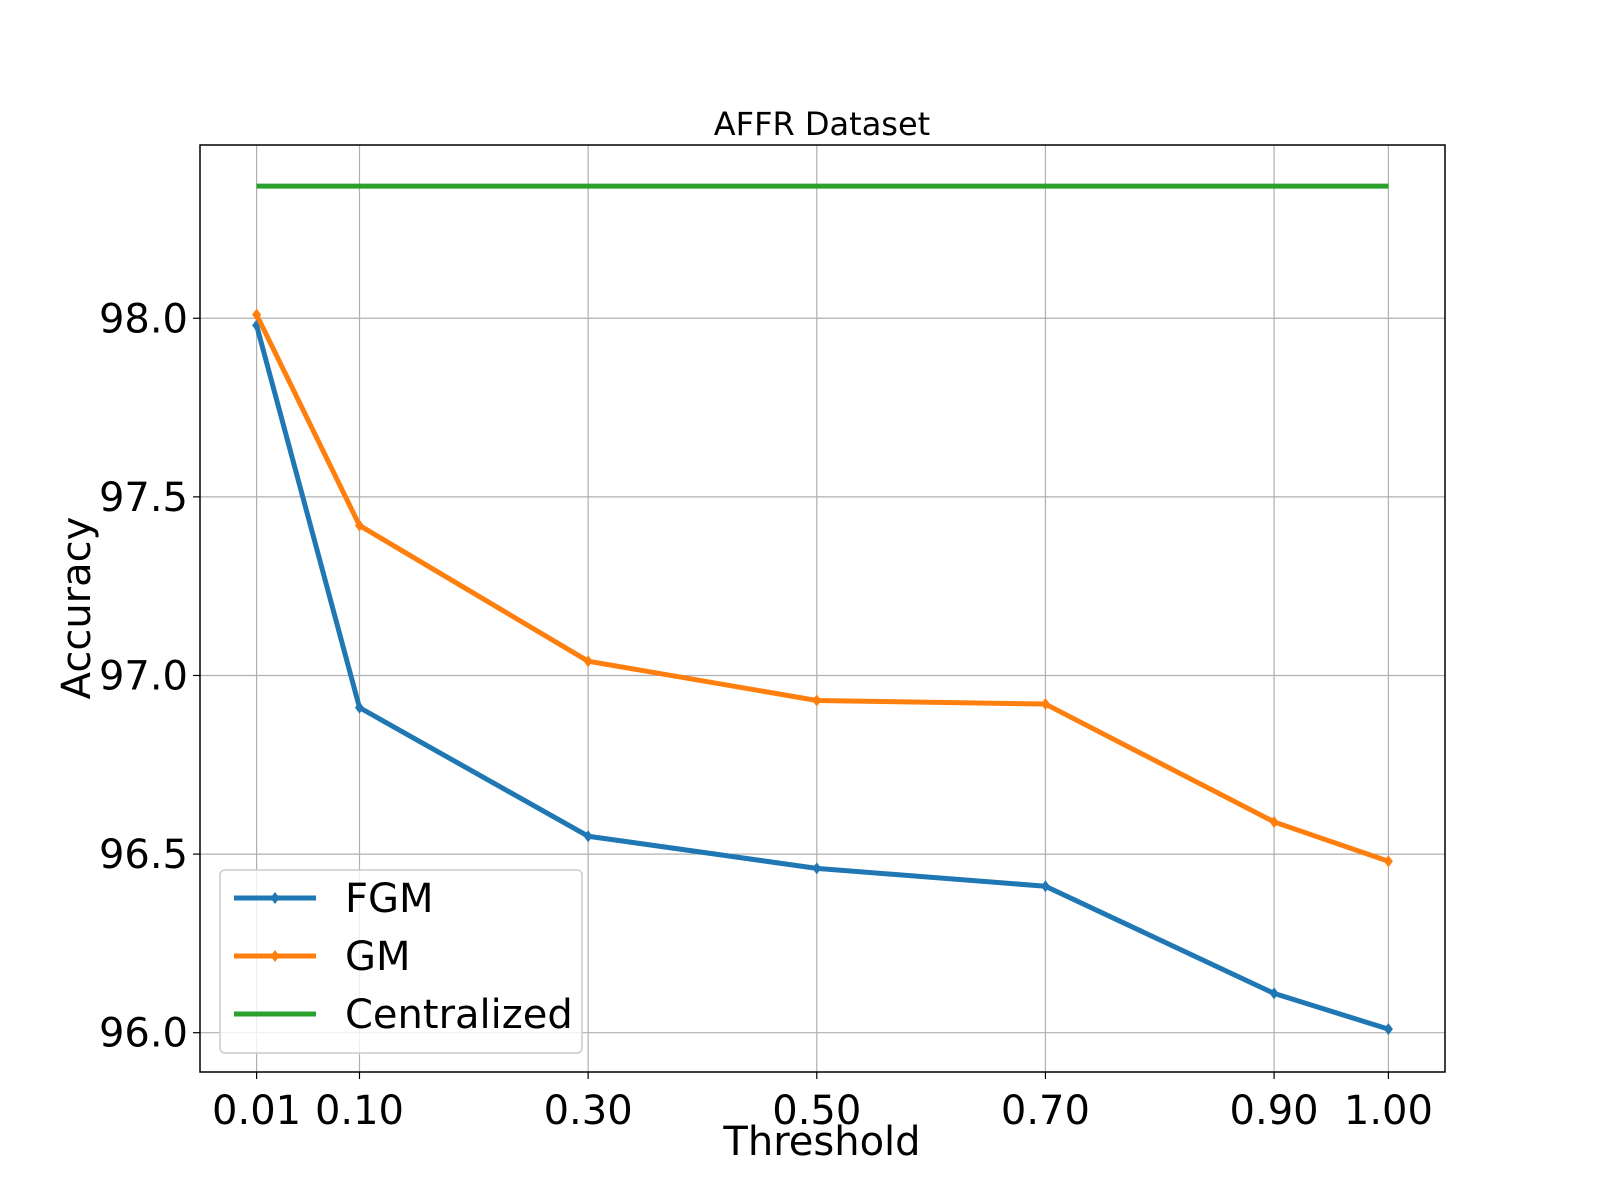  I want to click on x-tick-label: 0.90, so click(1274, 1111).